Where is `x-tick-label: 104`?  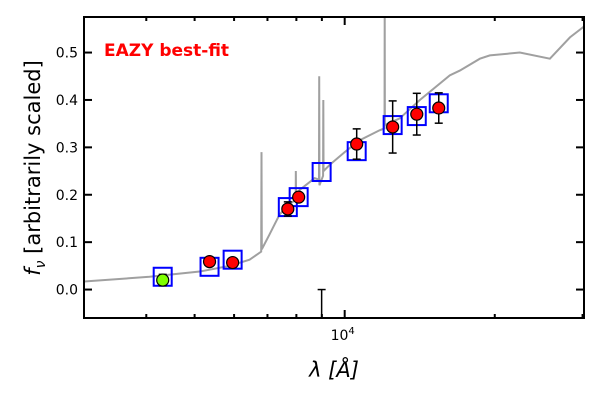 x-tick-label: 104 is located at coordinates (343, 335).